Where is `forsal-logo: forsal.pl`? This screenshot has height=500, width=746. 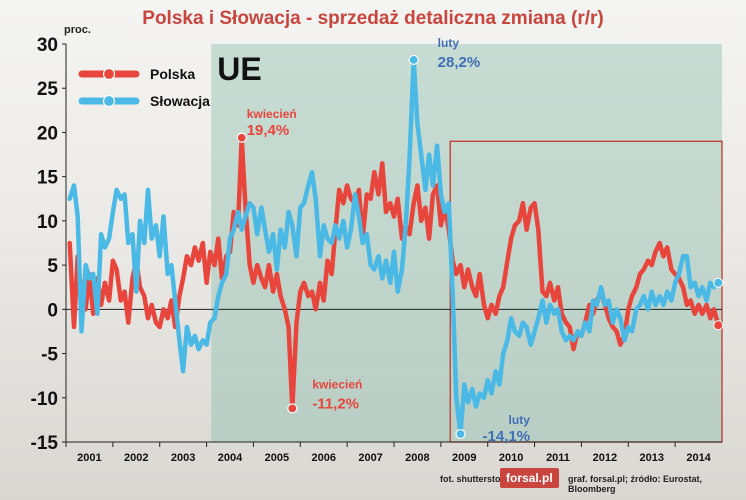
forsal-logo: forsal.pl is located at coordinates (529, 478).